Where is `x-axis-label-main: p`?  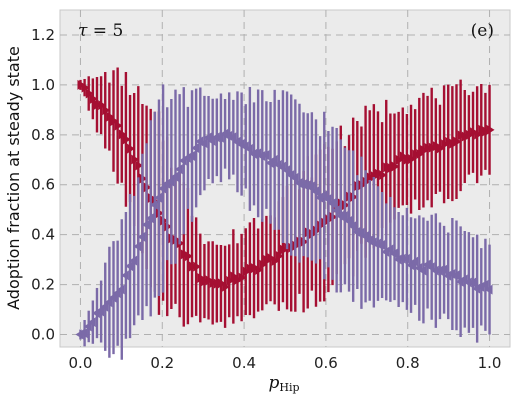
x-axis-label-main: p is located at coordinates (273, 383).